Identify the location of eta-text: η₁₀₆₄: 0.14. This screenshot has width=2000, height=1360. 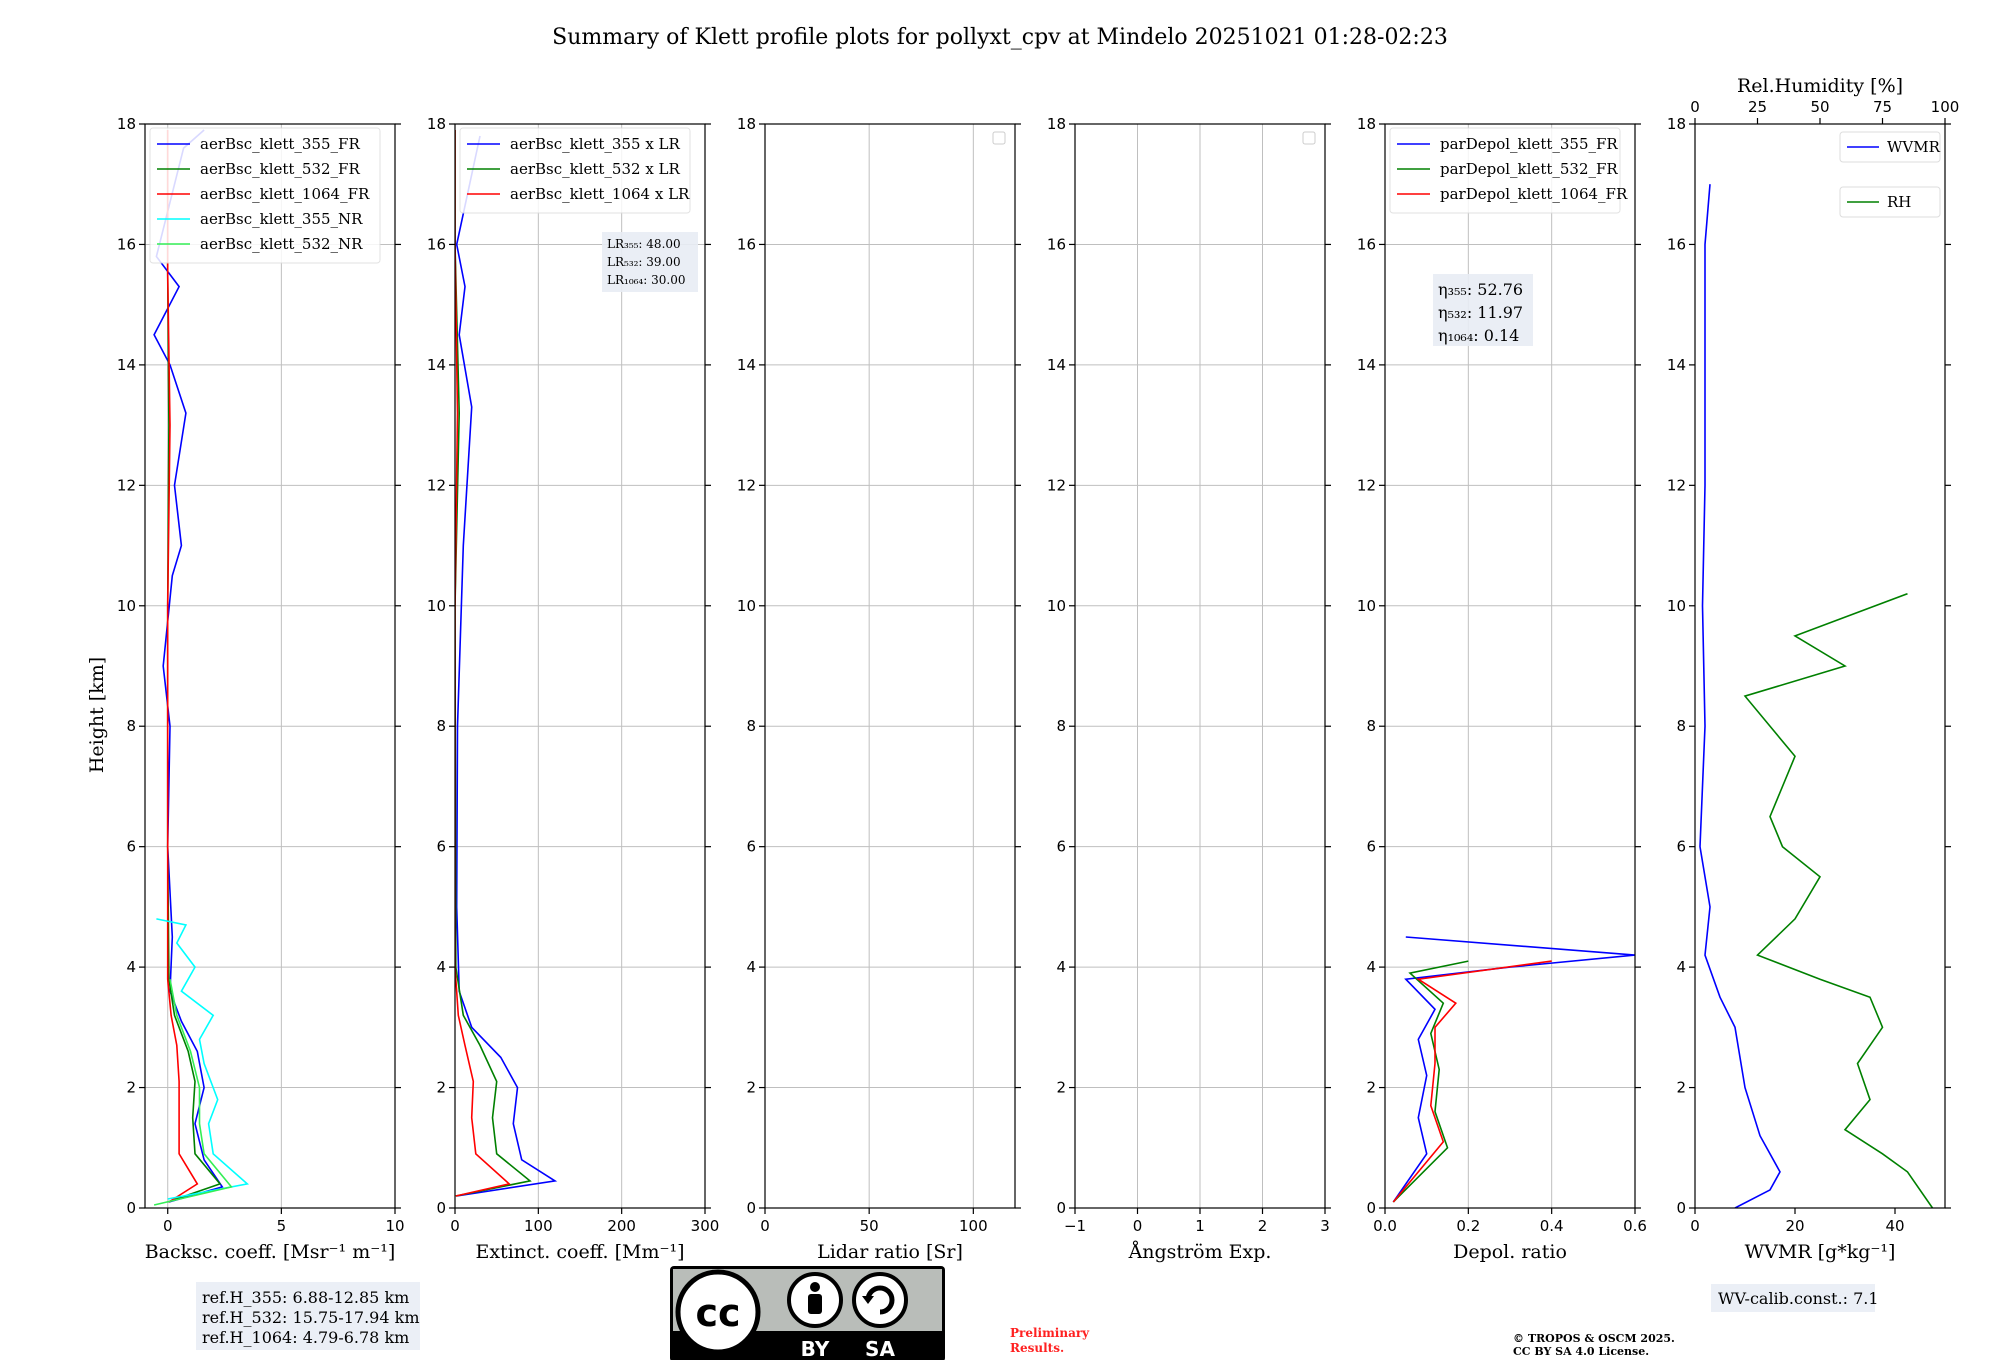
(1478, 335).